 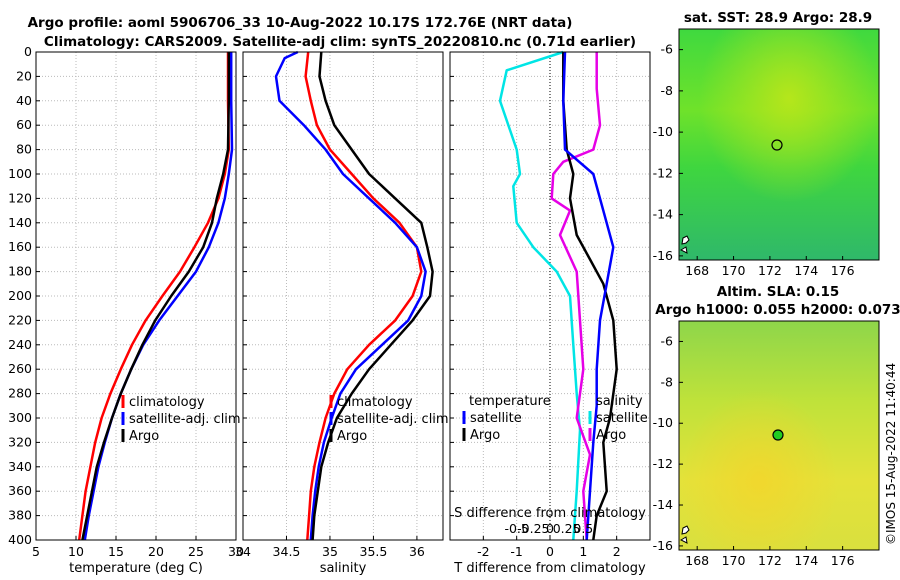 I want to click on series-line-temperature-argo, so click(x=590, y=296).